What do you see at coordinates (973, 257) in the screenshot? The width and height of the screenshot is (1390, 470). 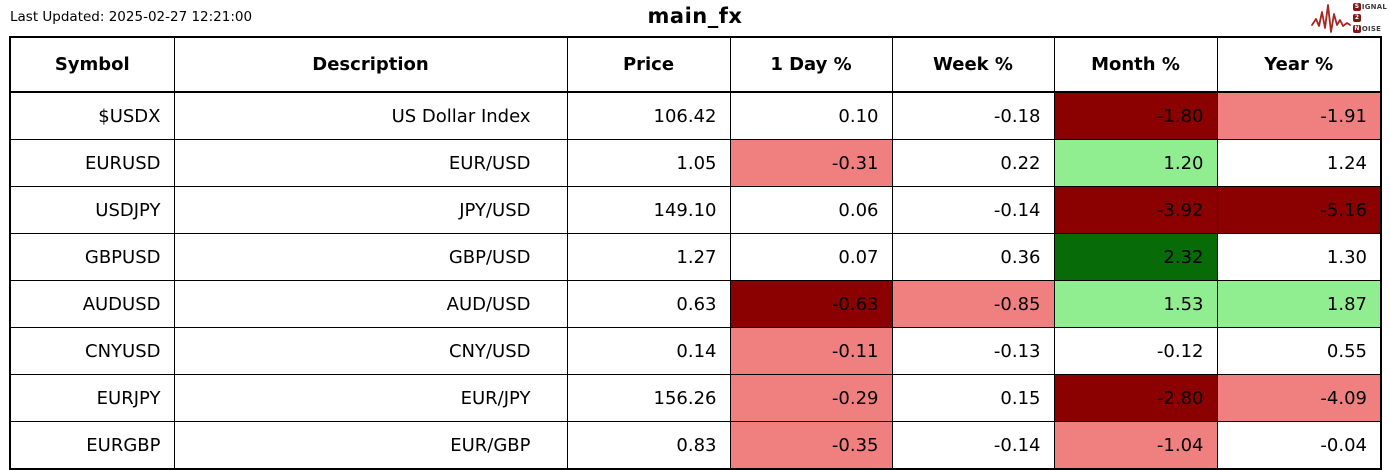 I see `cell-week-pct: 0.36` at bounding box center [973, 257].